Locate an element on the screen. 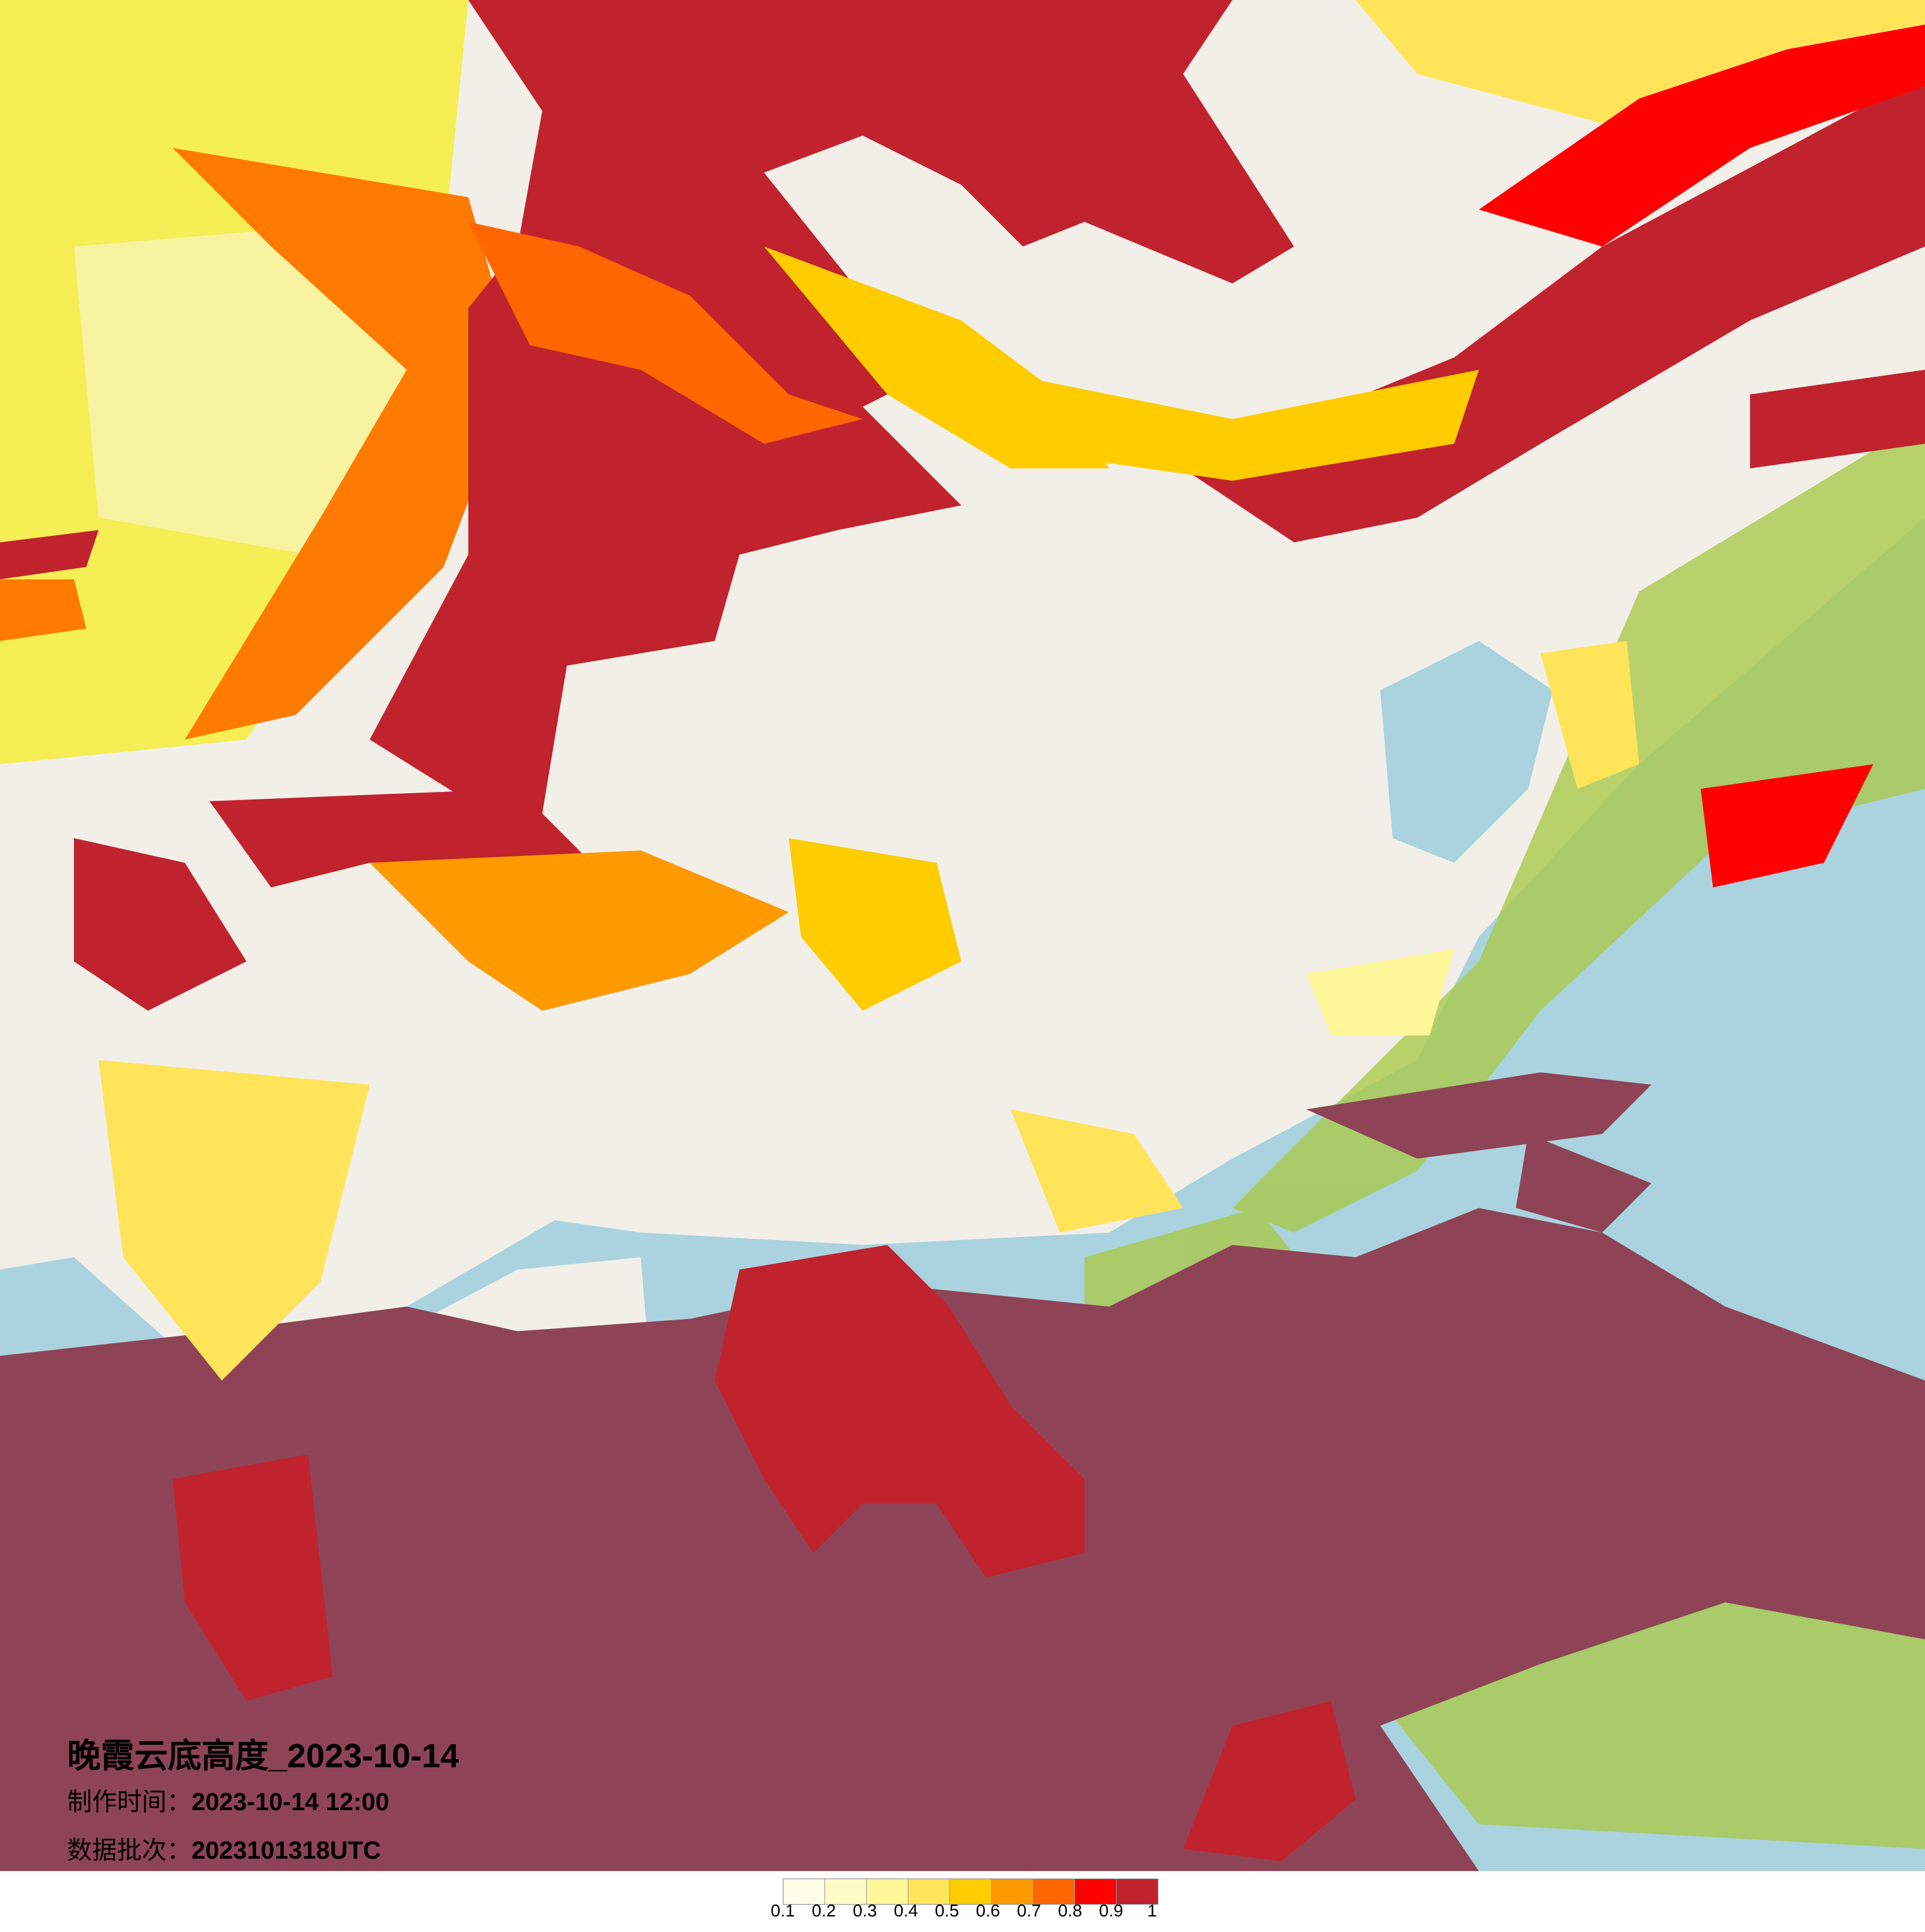  made-time-value: 2023-10-14 12:00 is located at coordinates (291, 1802).